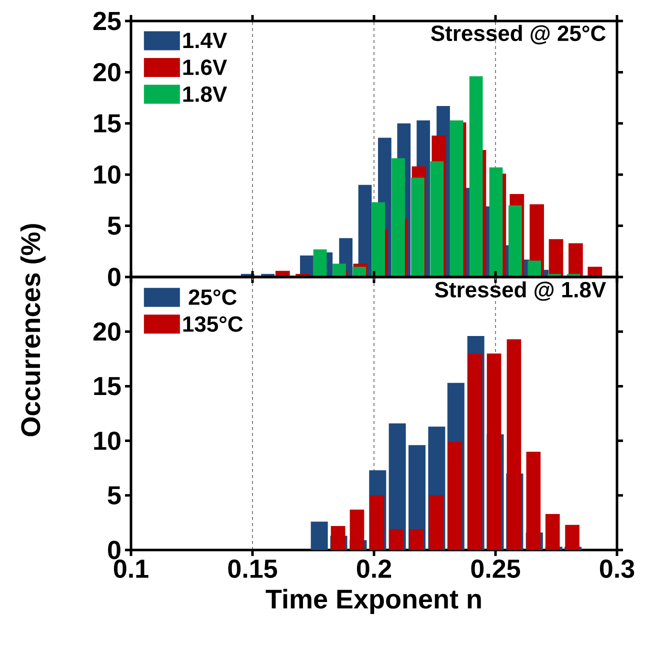  I want to click on x-axis-title: Time Exponent n, so click(373, 601).